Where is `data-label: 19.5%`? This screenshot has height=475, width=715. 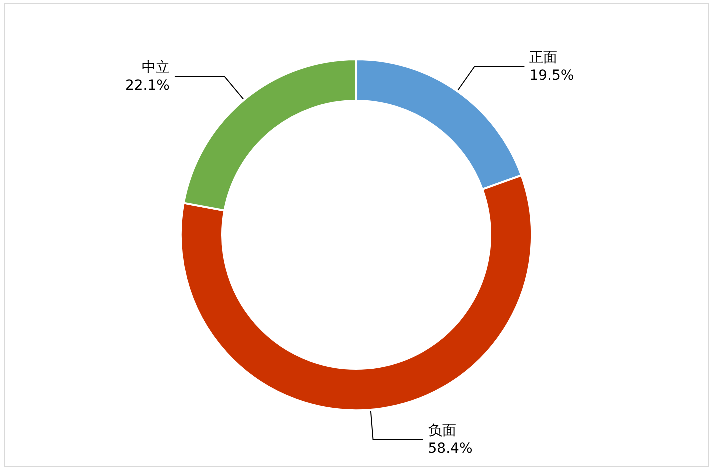 data-label: 19.5% is located at coordinates (552, 76).